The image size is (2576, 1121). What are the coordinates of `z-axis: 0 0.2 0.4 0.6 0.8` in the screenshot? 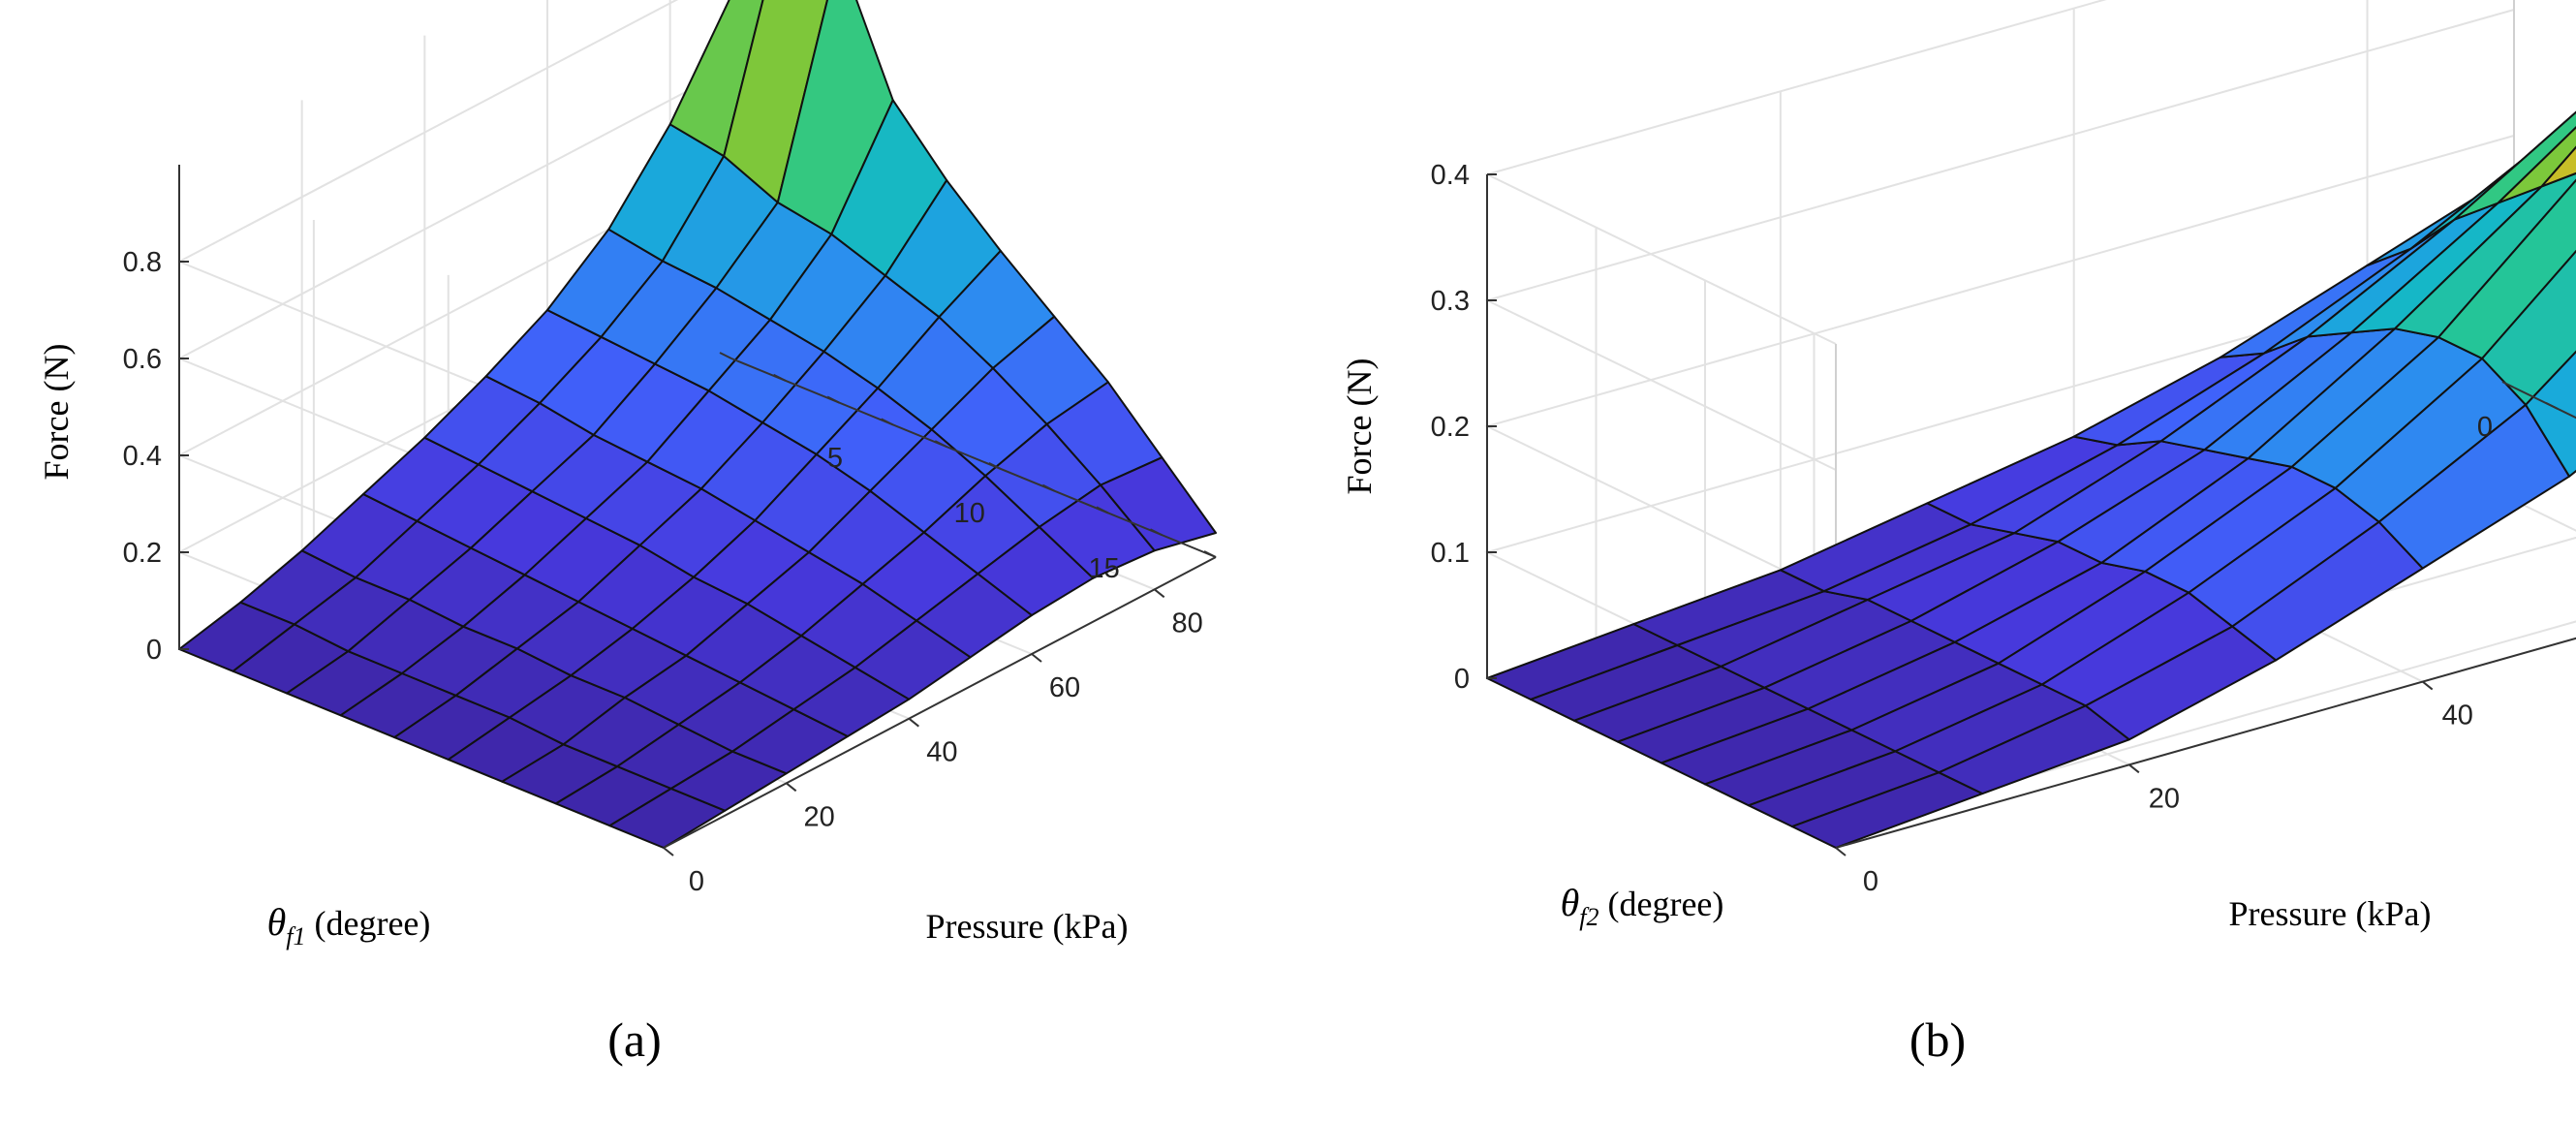 It's located at (156, 415).